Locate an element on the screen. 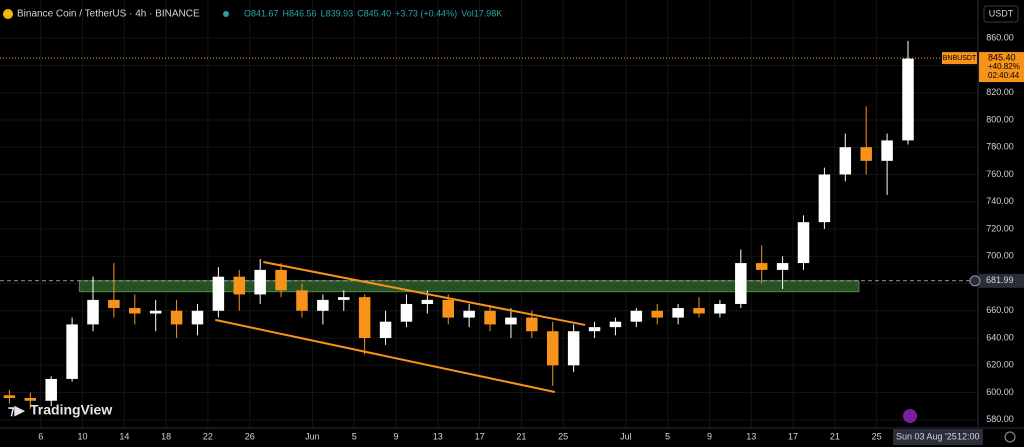 The height and width of the screenshot is (447, 1024). change-label: +40.82% is located at coordinates (1004, 66).